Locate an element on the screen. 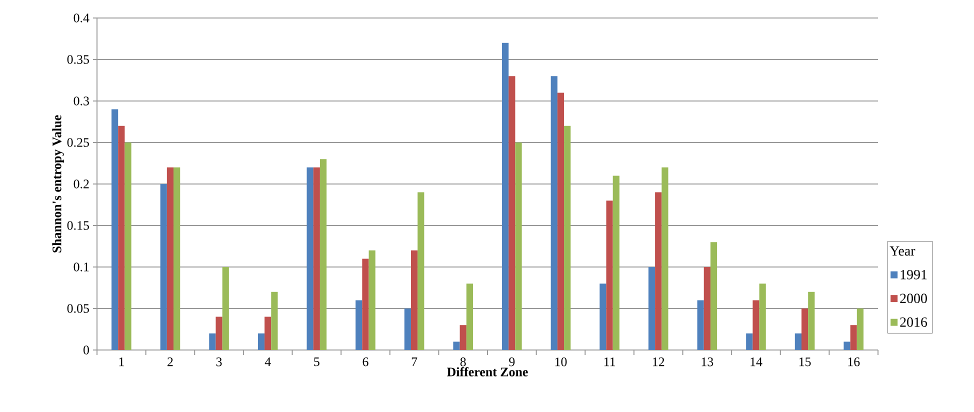 The image size is (974, 412). x-tick-label: 6 is located at coordinates (365, 362).